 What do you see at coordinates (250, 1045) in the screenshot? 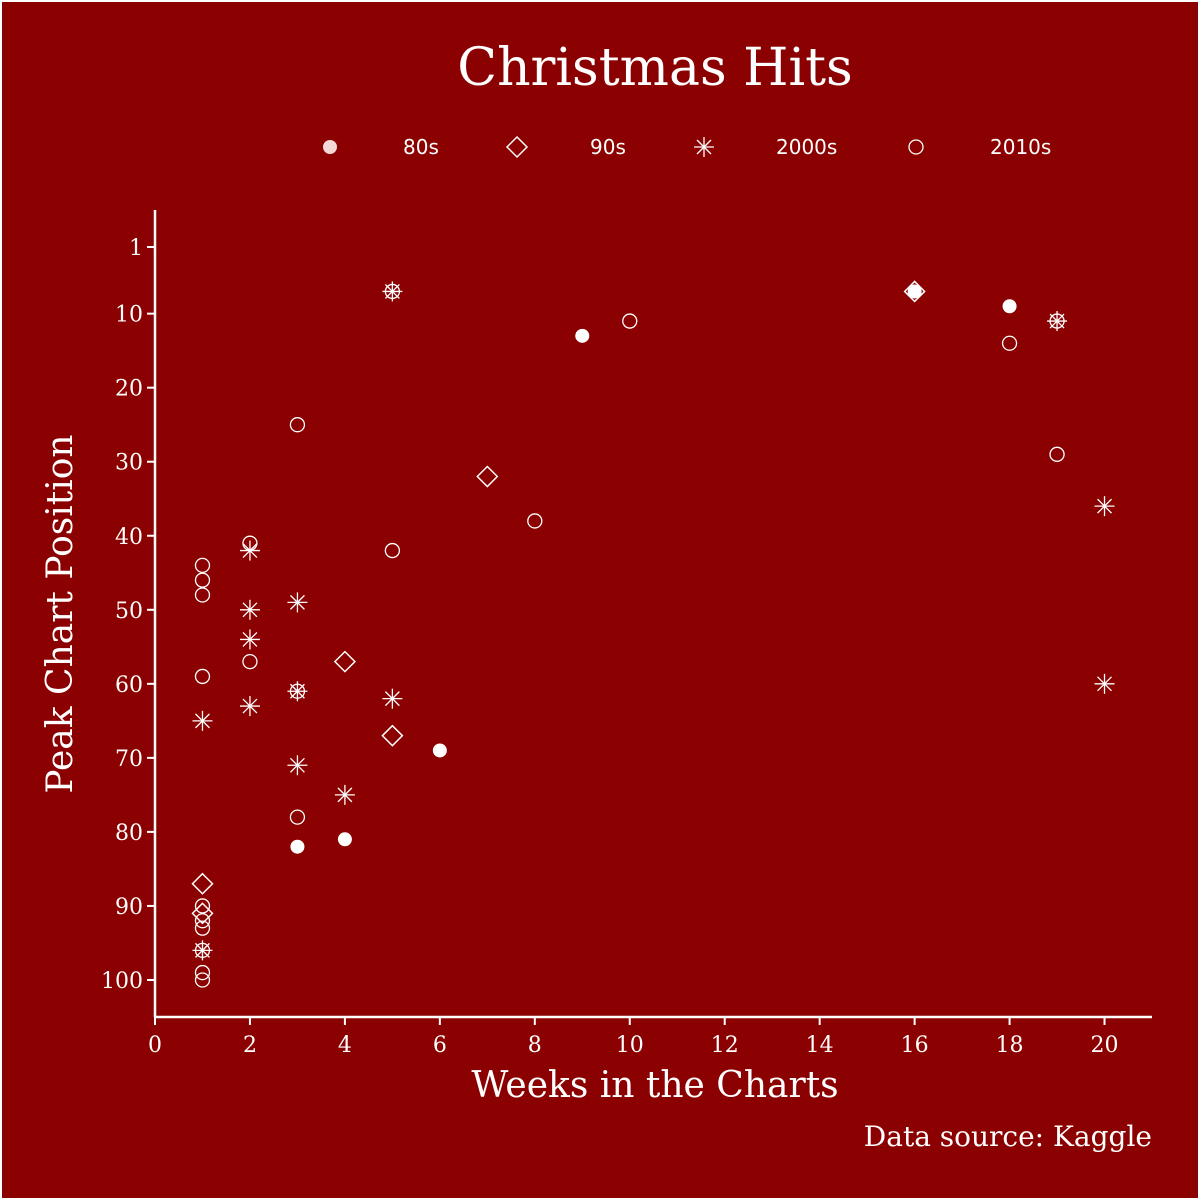
I see `x-tick-label: 2` at bounding box center [250, 1045].